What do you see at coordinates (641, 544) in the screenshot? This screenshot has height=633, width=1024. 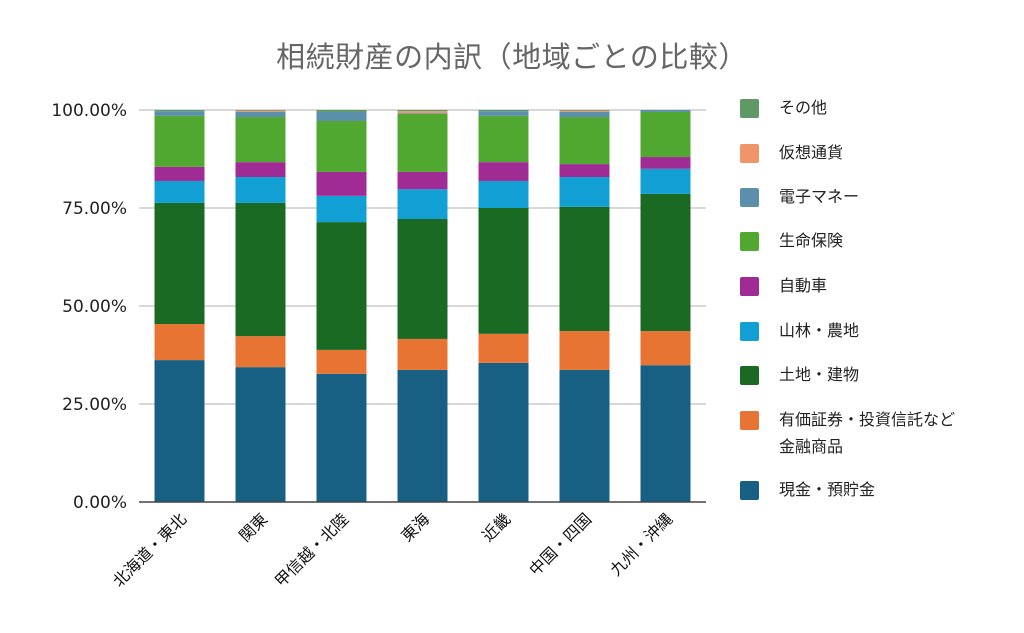 I see `x-tick-label: 九州・沖縄` at bounding box center [641, 544].